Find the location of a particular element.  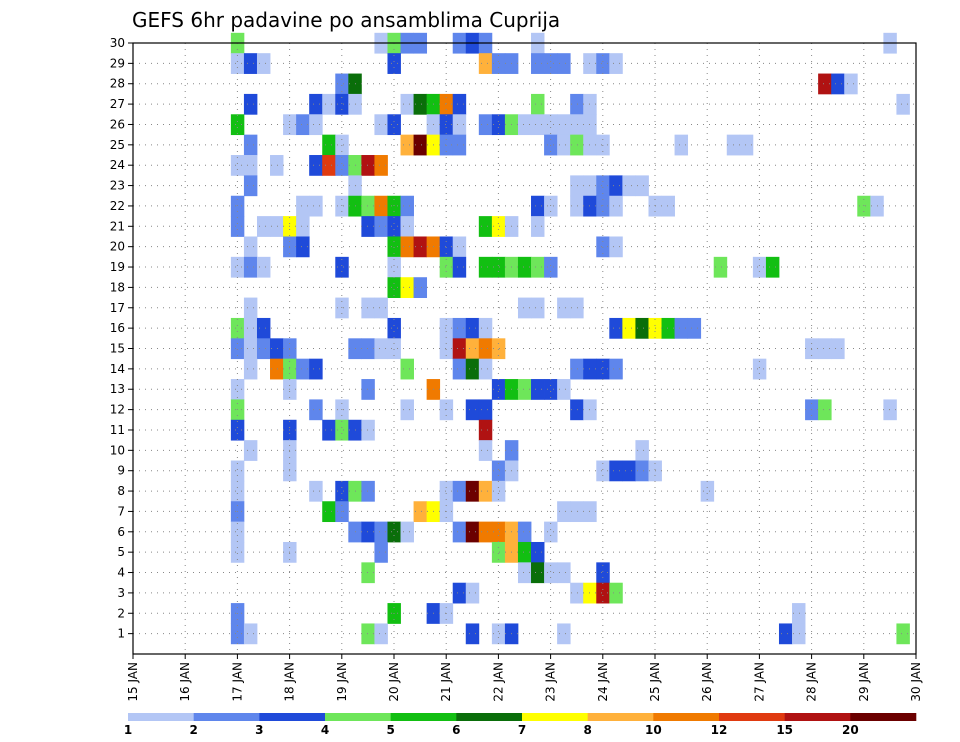

colorbar-label: 10 is located at coordinates (653, 730).